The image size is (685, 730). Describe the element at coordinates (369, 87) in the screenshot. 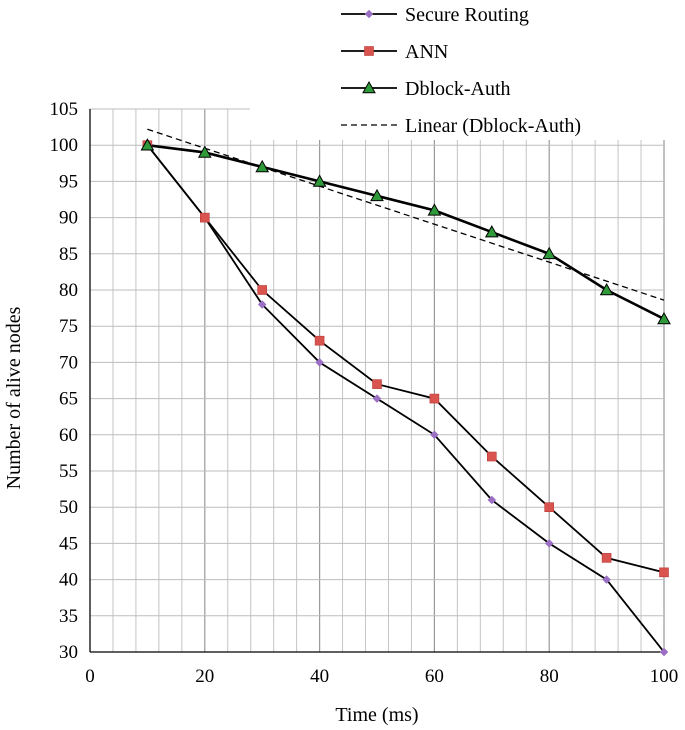

I see `legend-marker-dblock-auth` at that location.